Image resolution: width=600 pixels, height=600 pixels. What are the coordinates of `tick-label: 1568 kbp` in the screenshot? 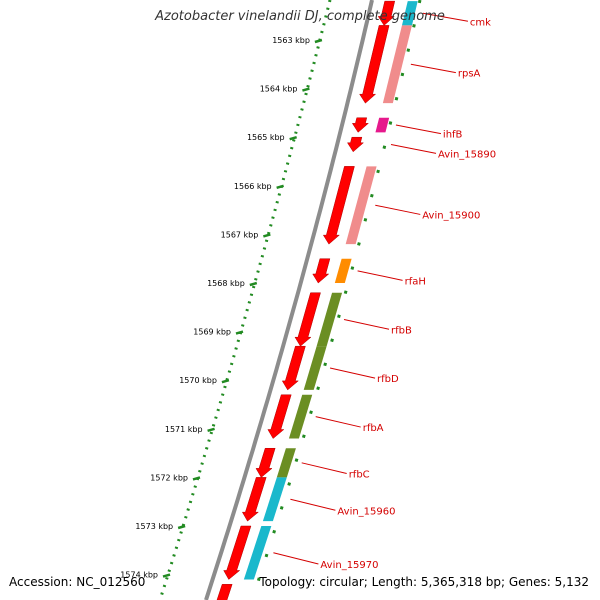 It's located at (226, 283).